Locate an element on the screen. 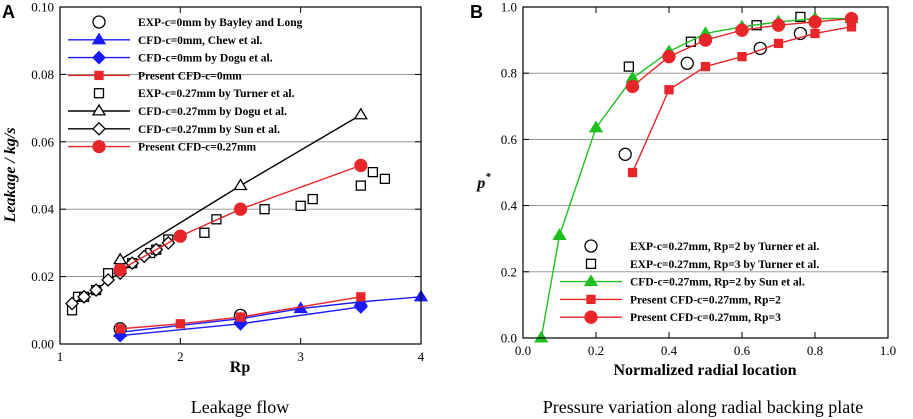 The image size is (913, 419). legend-label: Present CFD-c=0.27mm, Rp=2 is located at coordinates (705, 300).